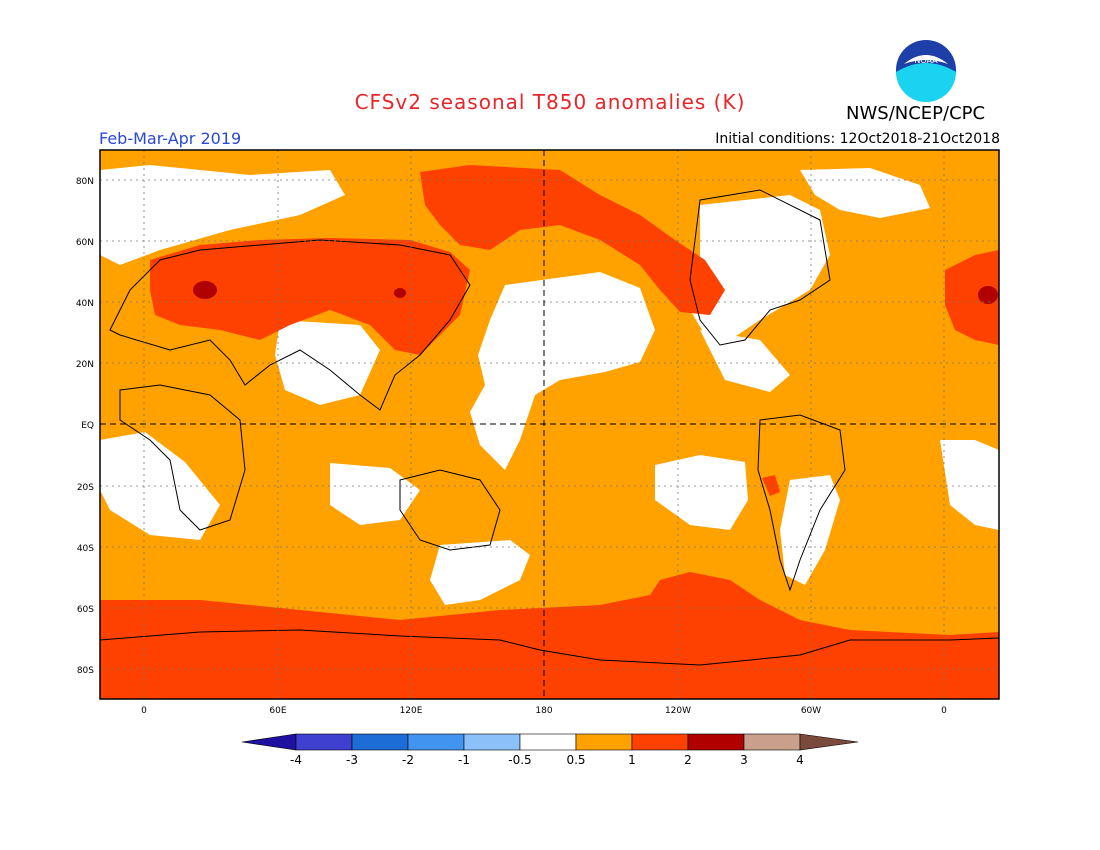 Image resolution: width=1100 pixels, height=850 pixels. What do you see at coordinates (800, 760) in the screenshot?
I see `colorbar-label: 4` at bounding box center [800, 760].